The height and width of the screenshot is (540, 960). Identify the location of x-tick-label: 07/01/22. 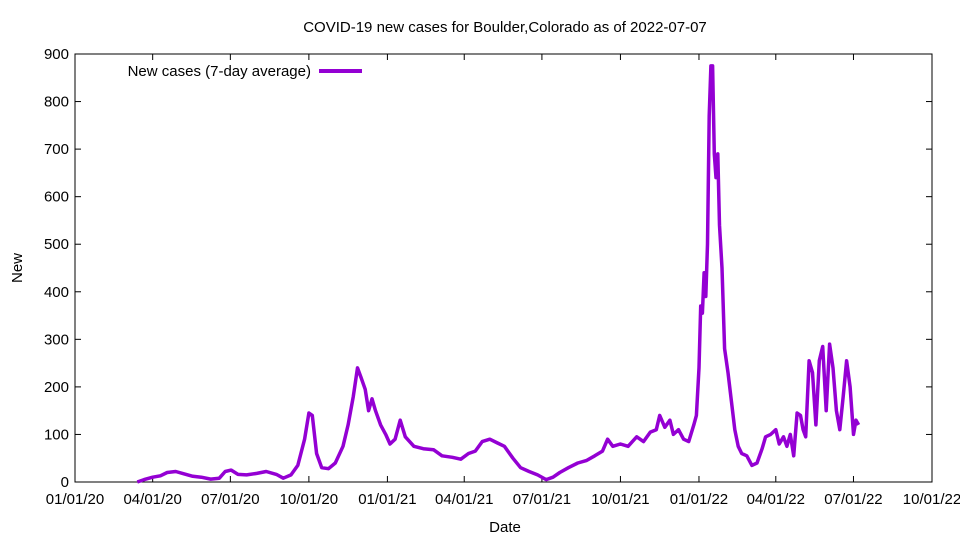
(853, 499).